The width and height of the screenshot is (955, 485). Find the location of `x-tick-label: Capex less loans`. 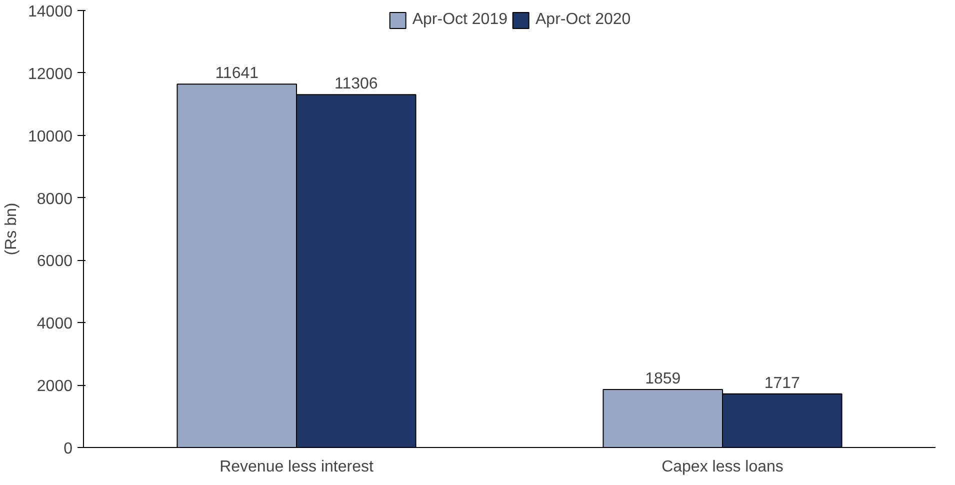

x-tick-label: Capex less loans is located at coordinates (723, 467).